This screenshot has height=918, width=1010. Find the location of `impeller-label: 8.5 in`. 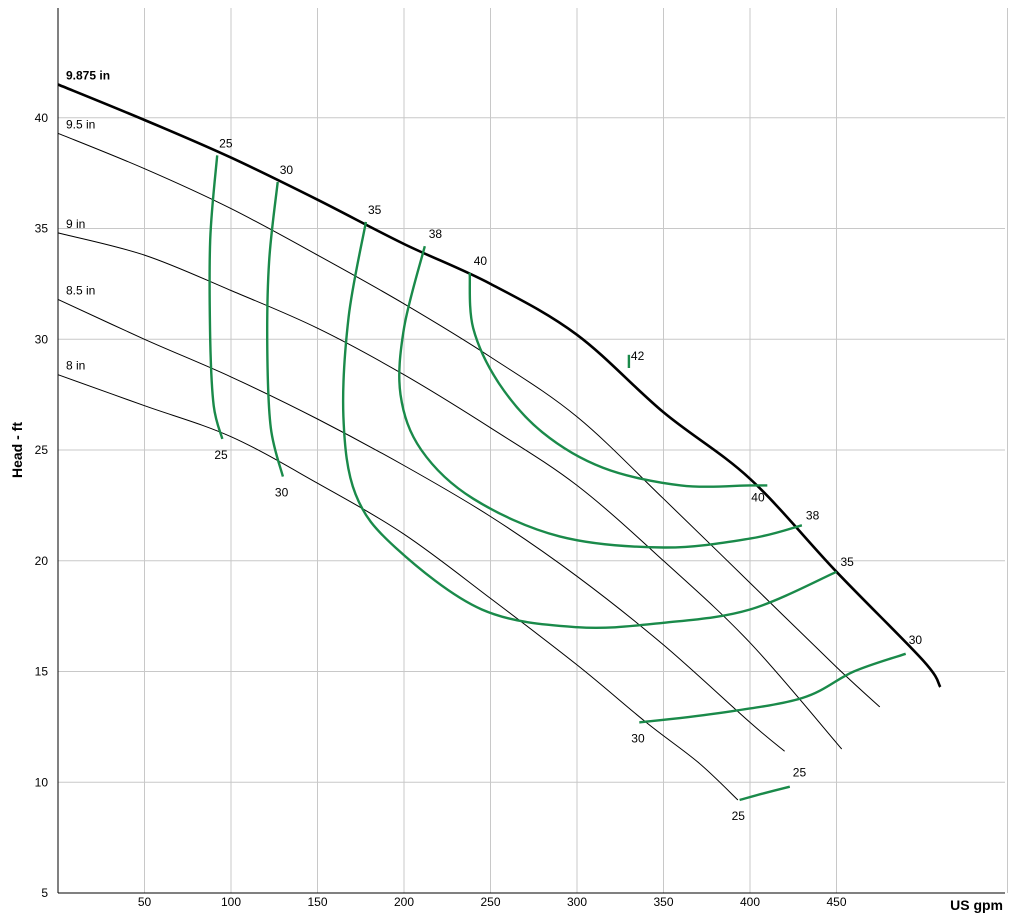

impeller-label: 8.5 in is located at coordinates (80, 290).